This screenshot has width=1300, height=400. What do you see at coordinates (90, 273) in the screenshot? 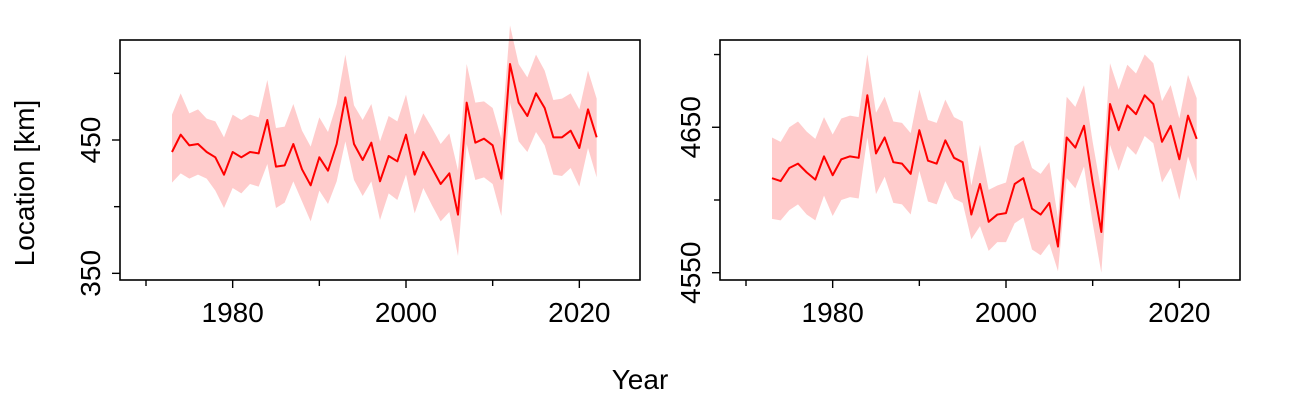
I see `y-tick-label: 350` at bounding box center [90, 273].